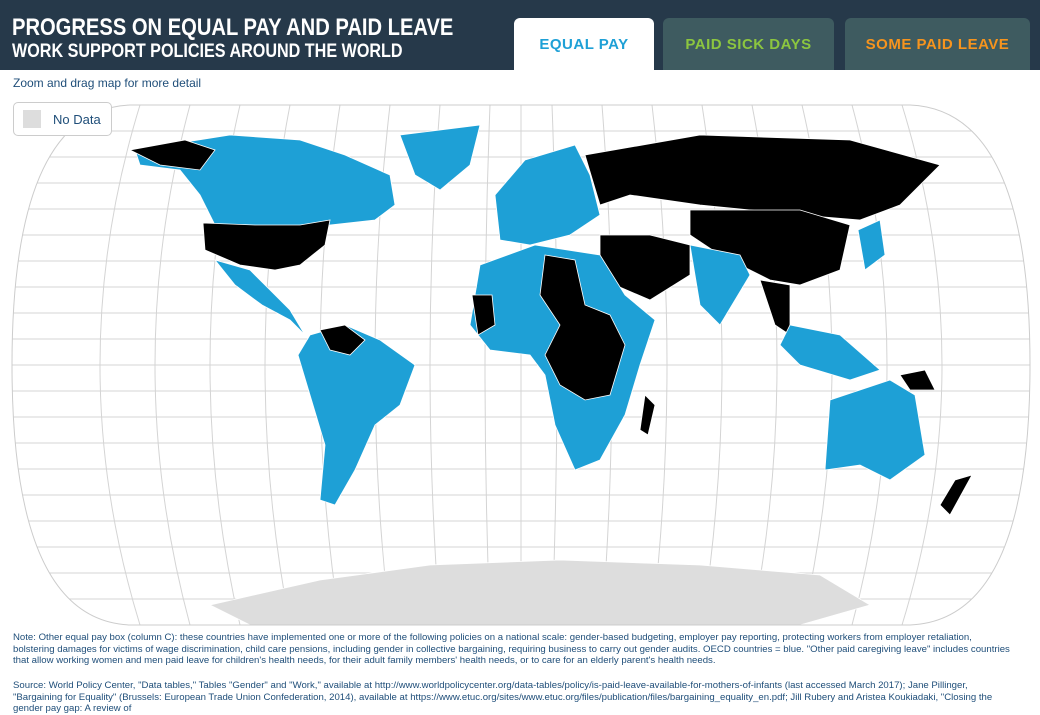 This screenshot has height=715, width=1040. I want to click on africa-no-policy, so click(582, 327).